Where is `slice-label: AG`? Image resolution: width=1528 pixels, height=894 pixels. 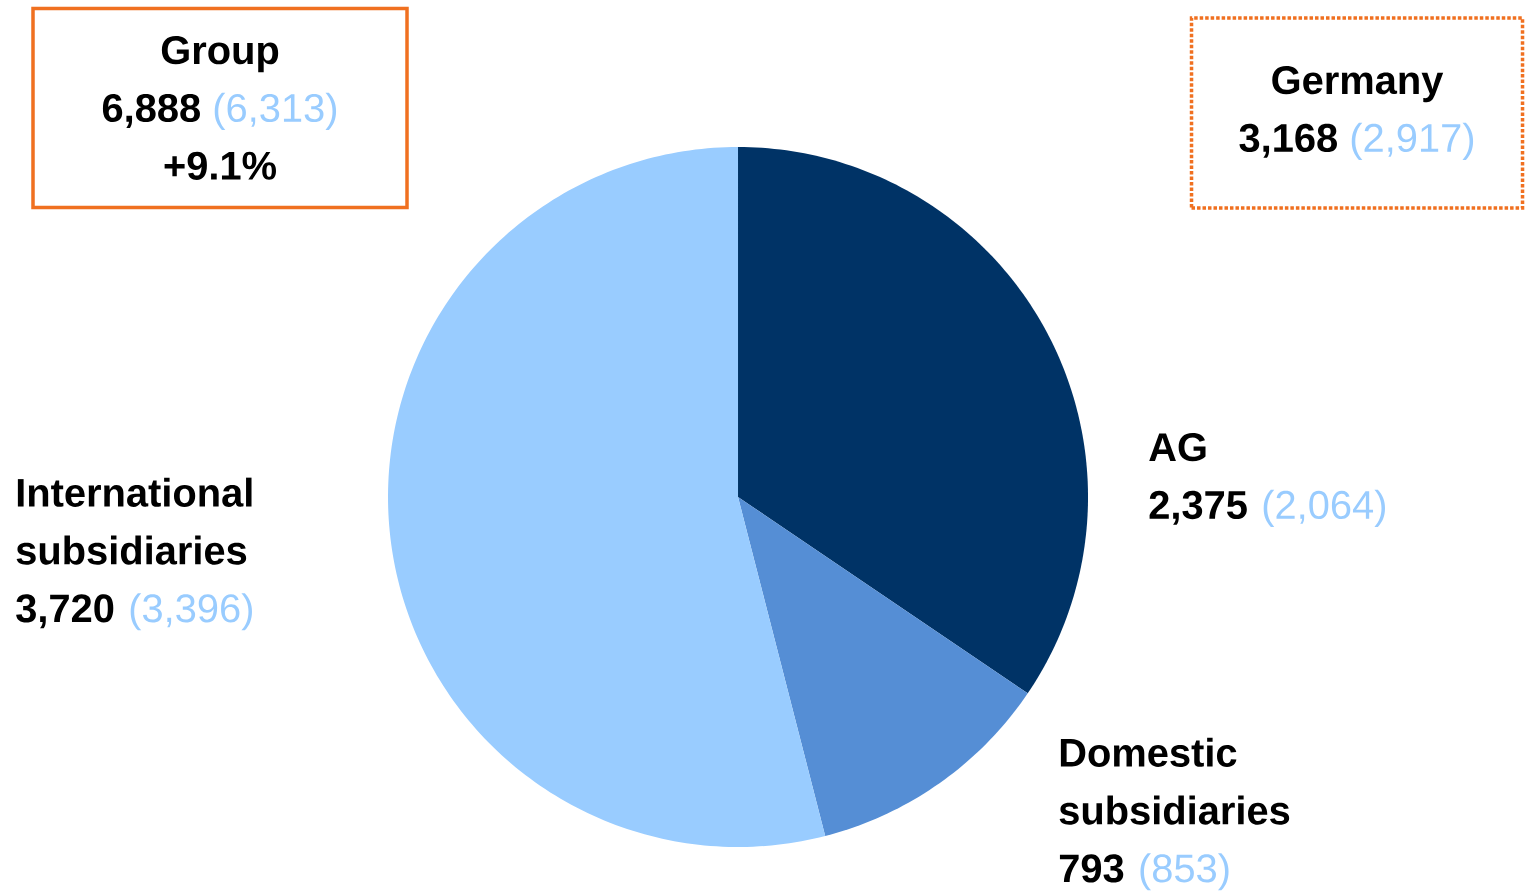
slice-label: AG is located at coordinates (1177, 447).